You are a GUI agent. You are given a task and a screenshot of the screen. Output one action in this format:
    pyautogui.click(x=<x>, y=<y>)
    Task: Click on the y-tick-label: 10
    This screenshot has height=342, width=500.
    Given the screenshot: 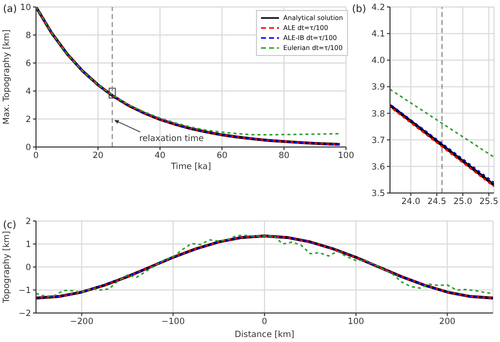 What is the action you would take?
    pyautogui.click(x=25, y=8)
    